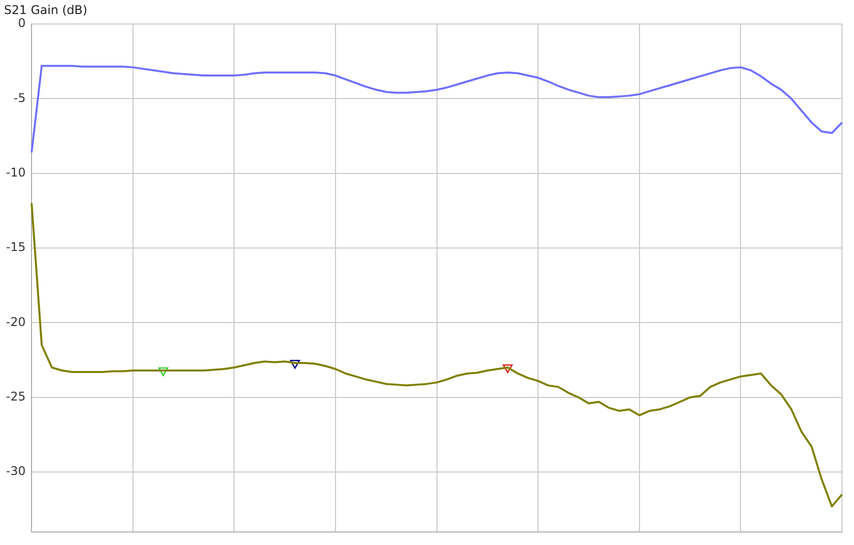 This screenshot has height=545, width=854. What do you see at coordinates (16, 397) in the screenshot?
I see `y-tick-label: -25` at bounding box center [16, 397].